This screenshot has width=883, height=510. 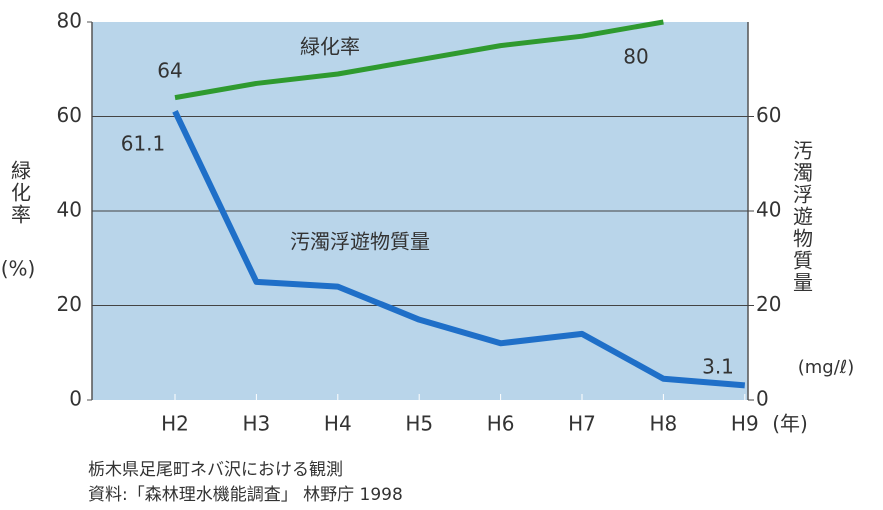 What do you see at coordinates (257, 424) in the screenshot?
I see `x-tick-label: H3` at bounding box center [257, 424].